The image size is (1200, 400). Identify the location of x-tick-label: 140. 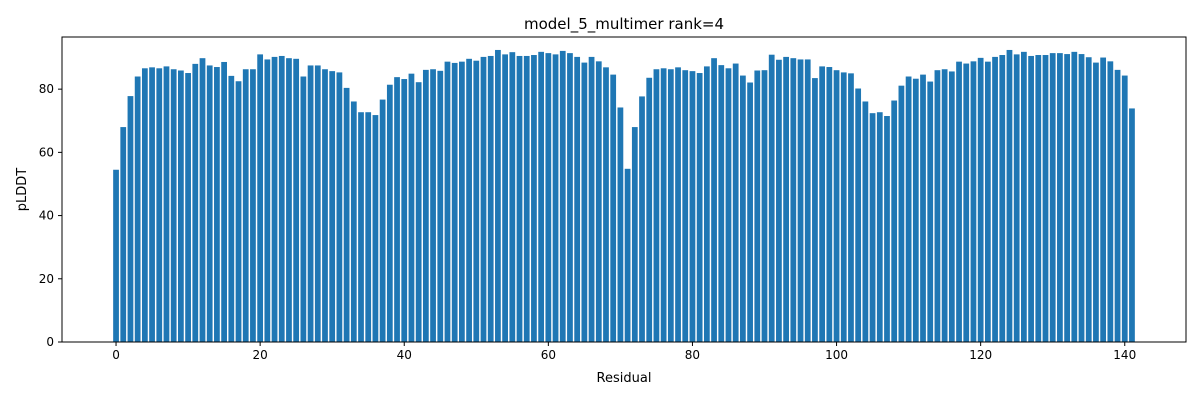
(1124, 355).